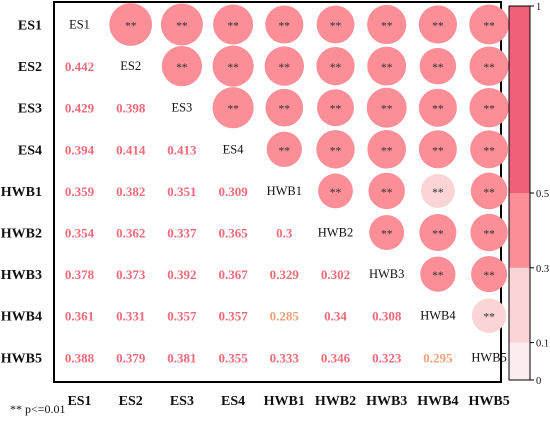 This screenshot has width=550, height=428. What do you see at coordinates (233, 191) in the screenshot?
I see `correlation-value: 0.309` at bounding box center [233, 191].